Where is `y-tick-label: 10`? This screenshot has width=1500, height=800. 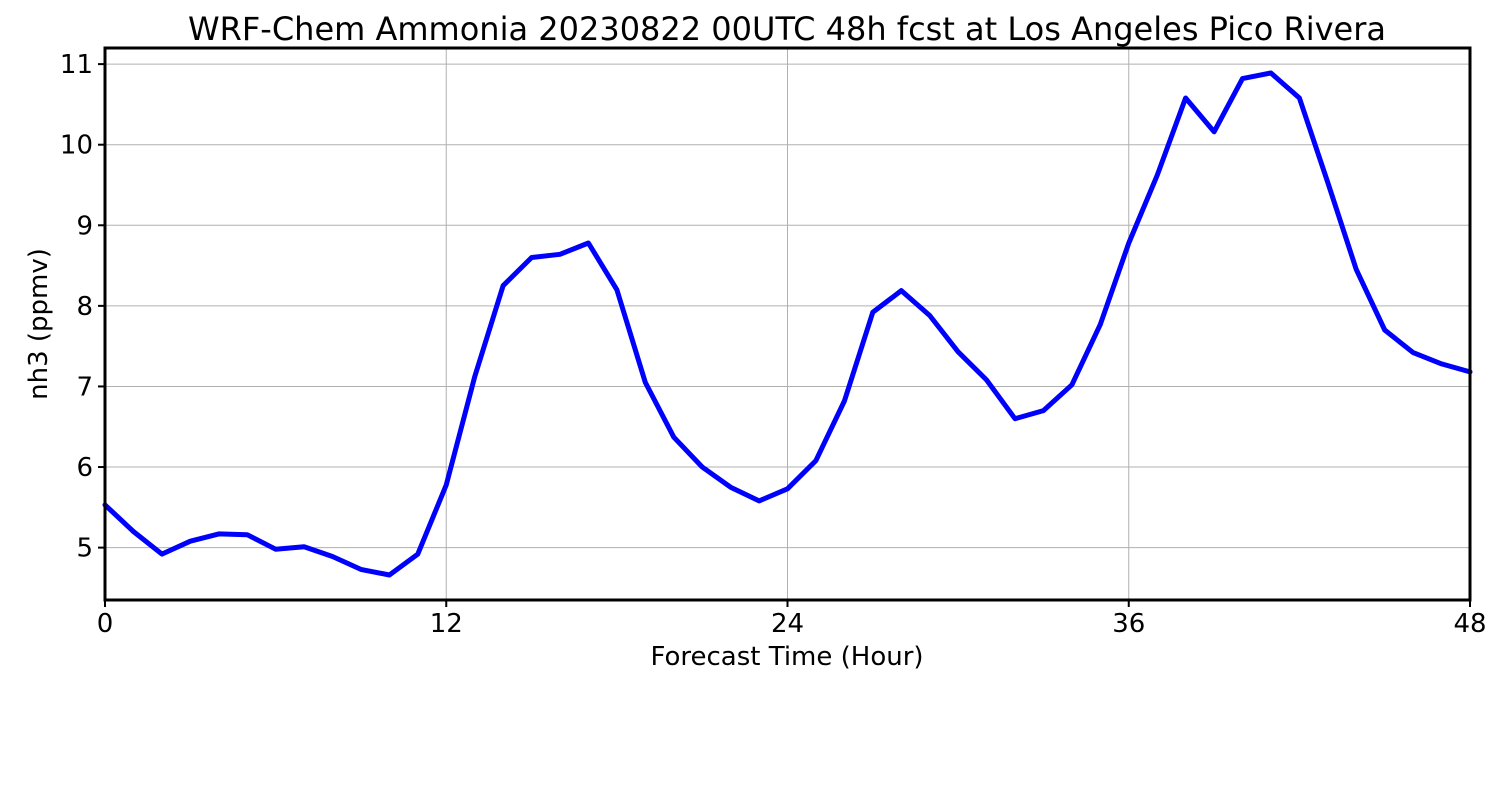
y-tick-label: 10 is located at coordinates (76, 146).